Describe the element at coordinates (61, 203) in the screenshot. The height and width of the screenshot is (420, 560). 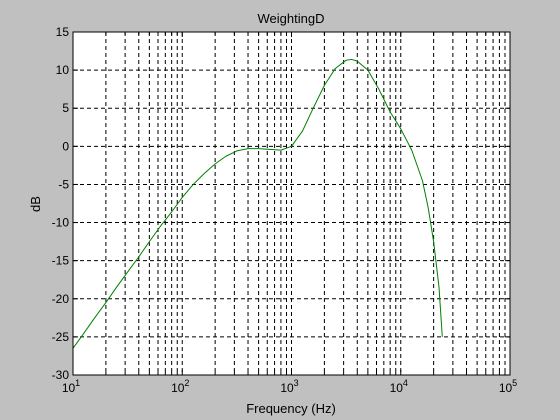
I see `y-tick-labels: 15 10 5 0 -5 -10 -15 -20 -25 -30` at that location.